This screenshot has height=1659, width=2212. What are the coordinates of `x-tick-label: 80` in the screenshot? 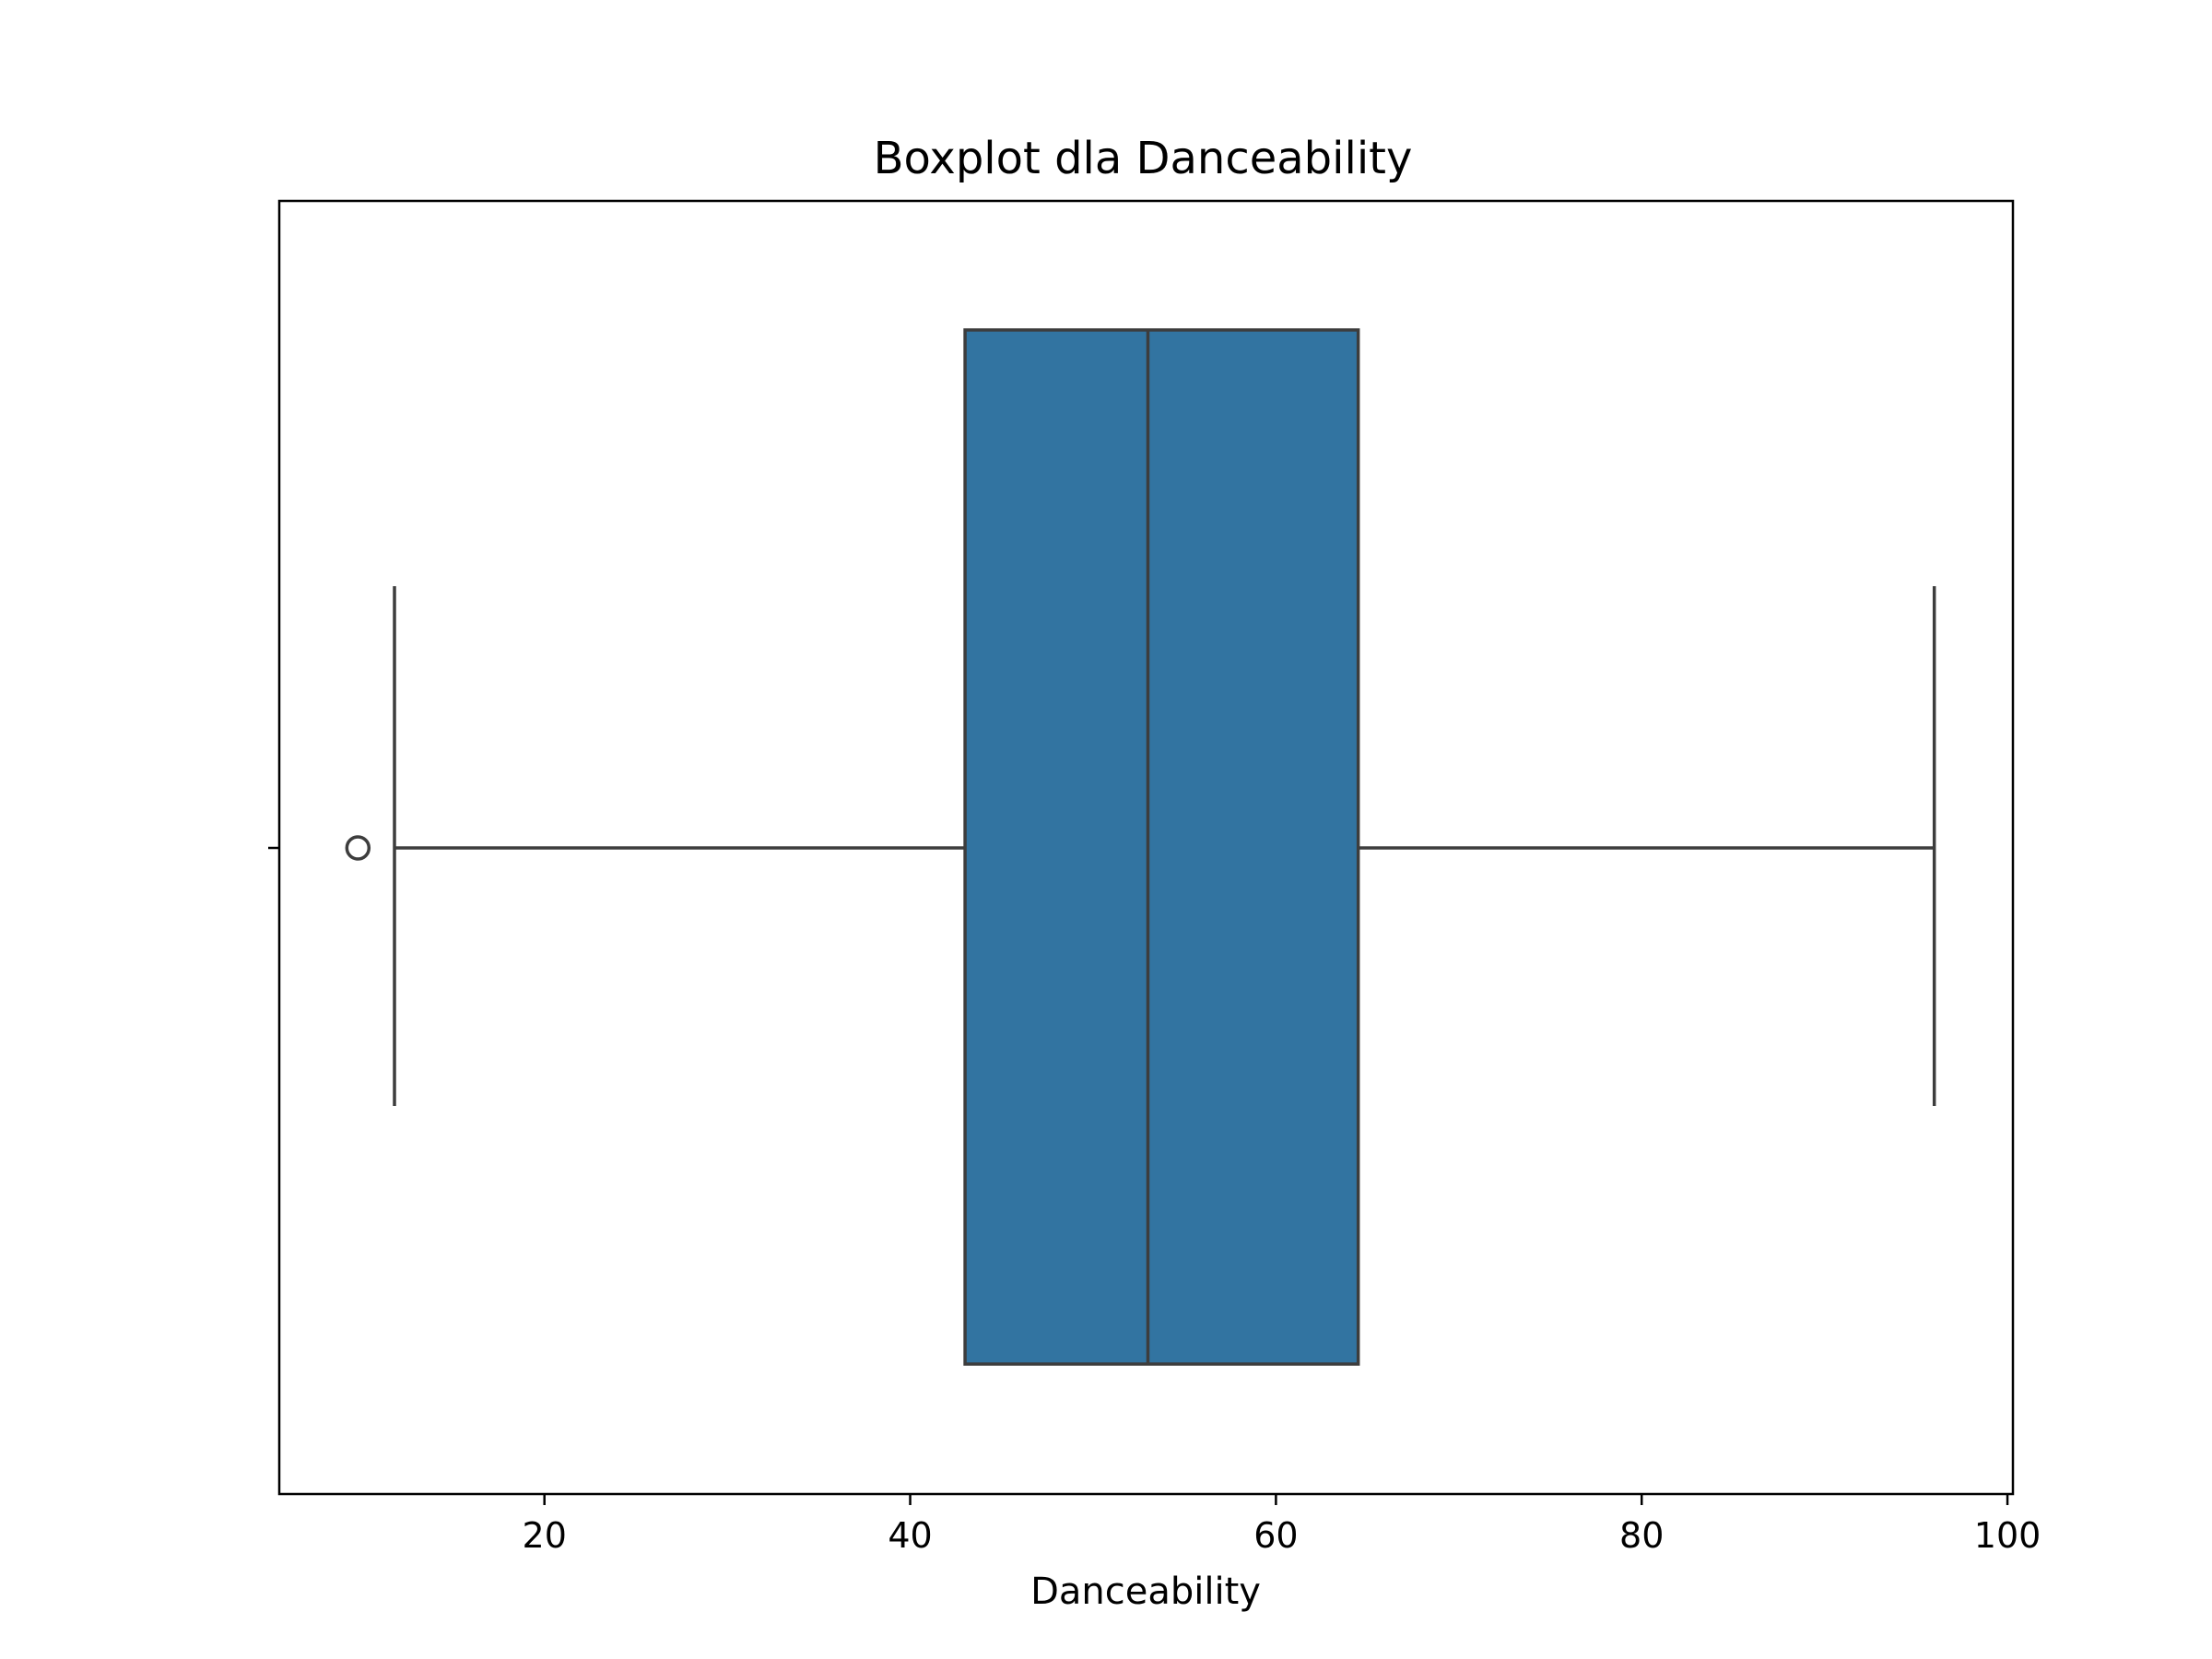 It's located at (1641, 1535).